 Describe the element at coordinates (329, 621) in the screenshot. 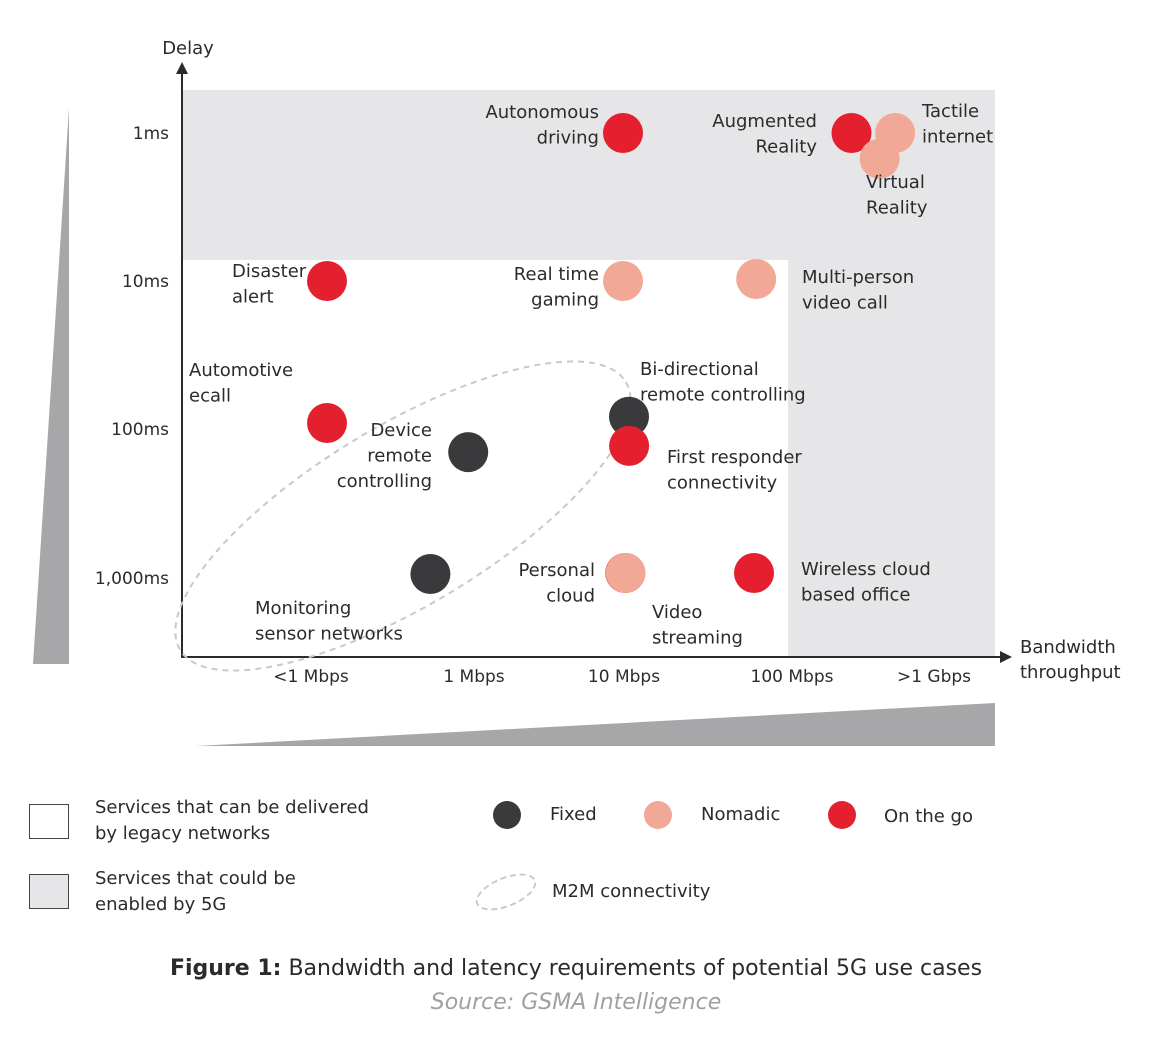

I see `label-monitoring-sensor-networks: Monitoring sensor networks` at that location.